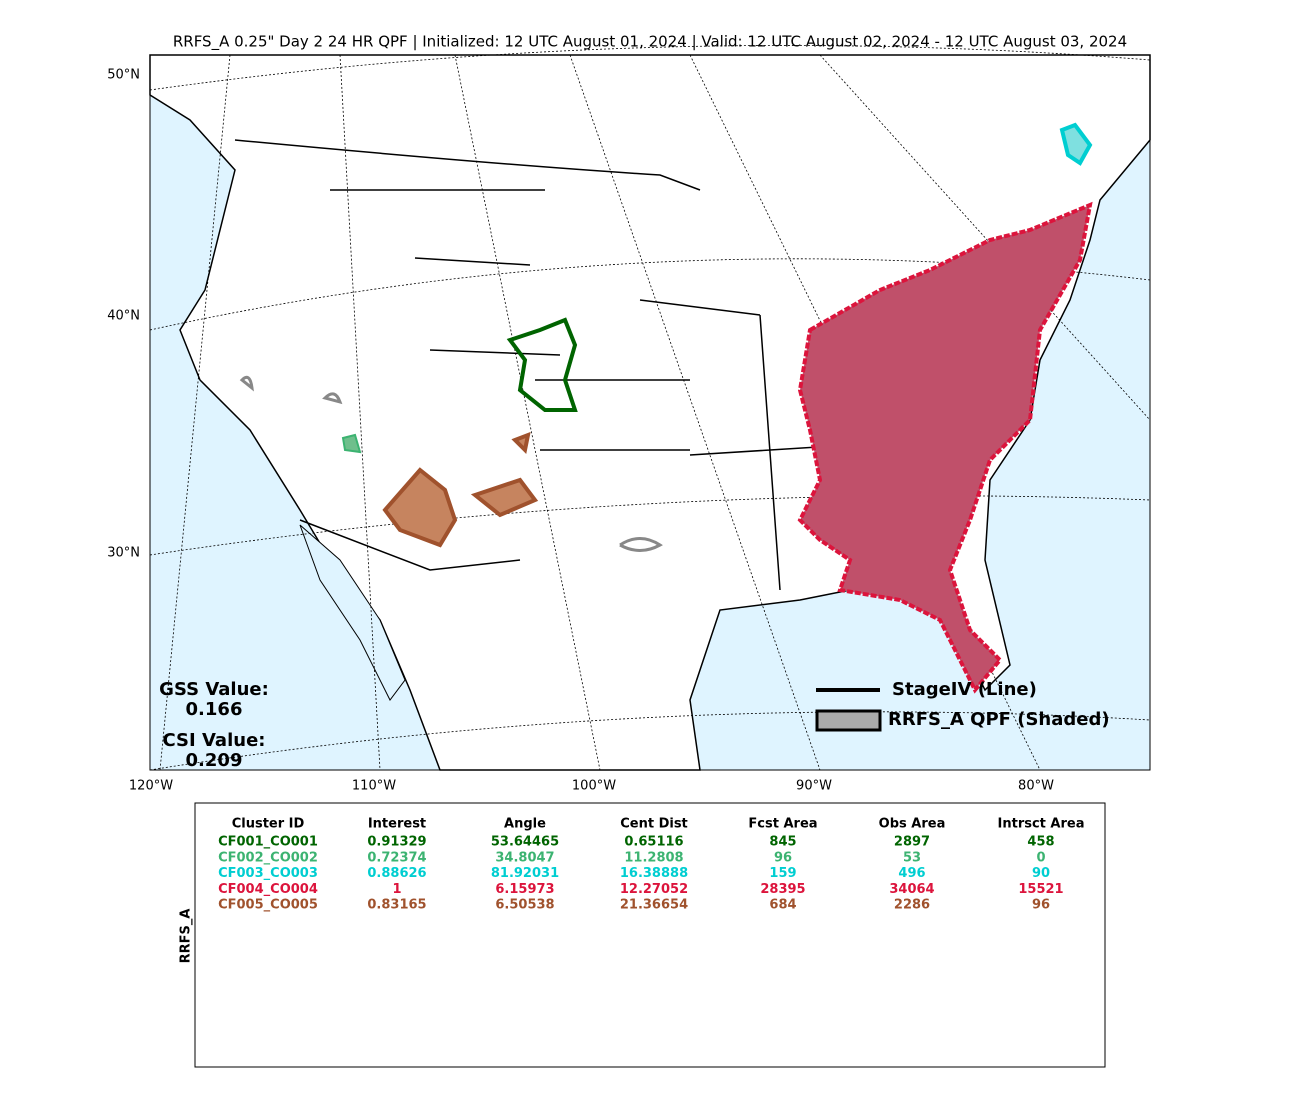  Describe the element at coordinates (814, 786) in the screenshot. I see `lon-label: 90°W` at that location.